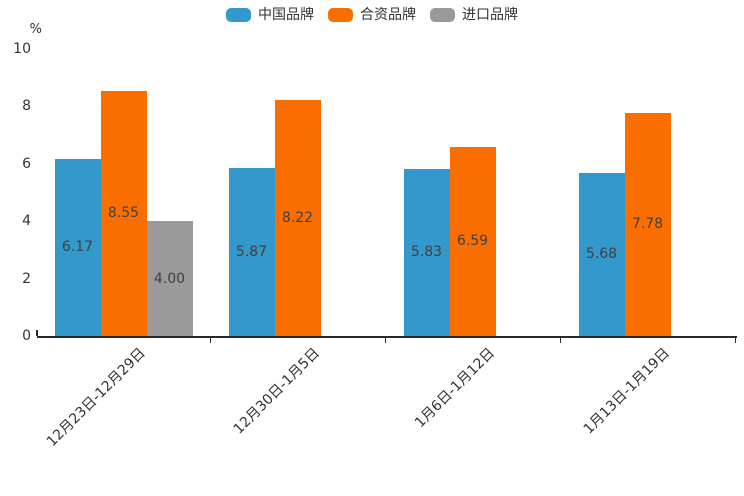 This screenshot has width=744, height=496. I want to click on legend-label: 中国品牌, so click(286, 15).